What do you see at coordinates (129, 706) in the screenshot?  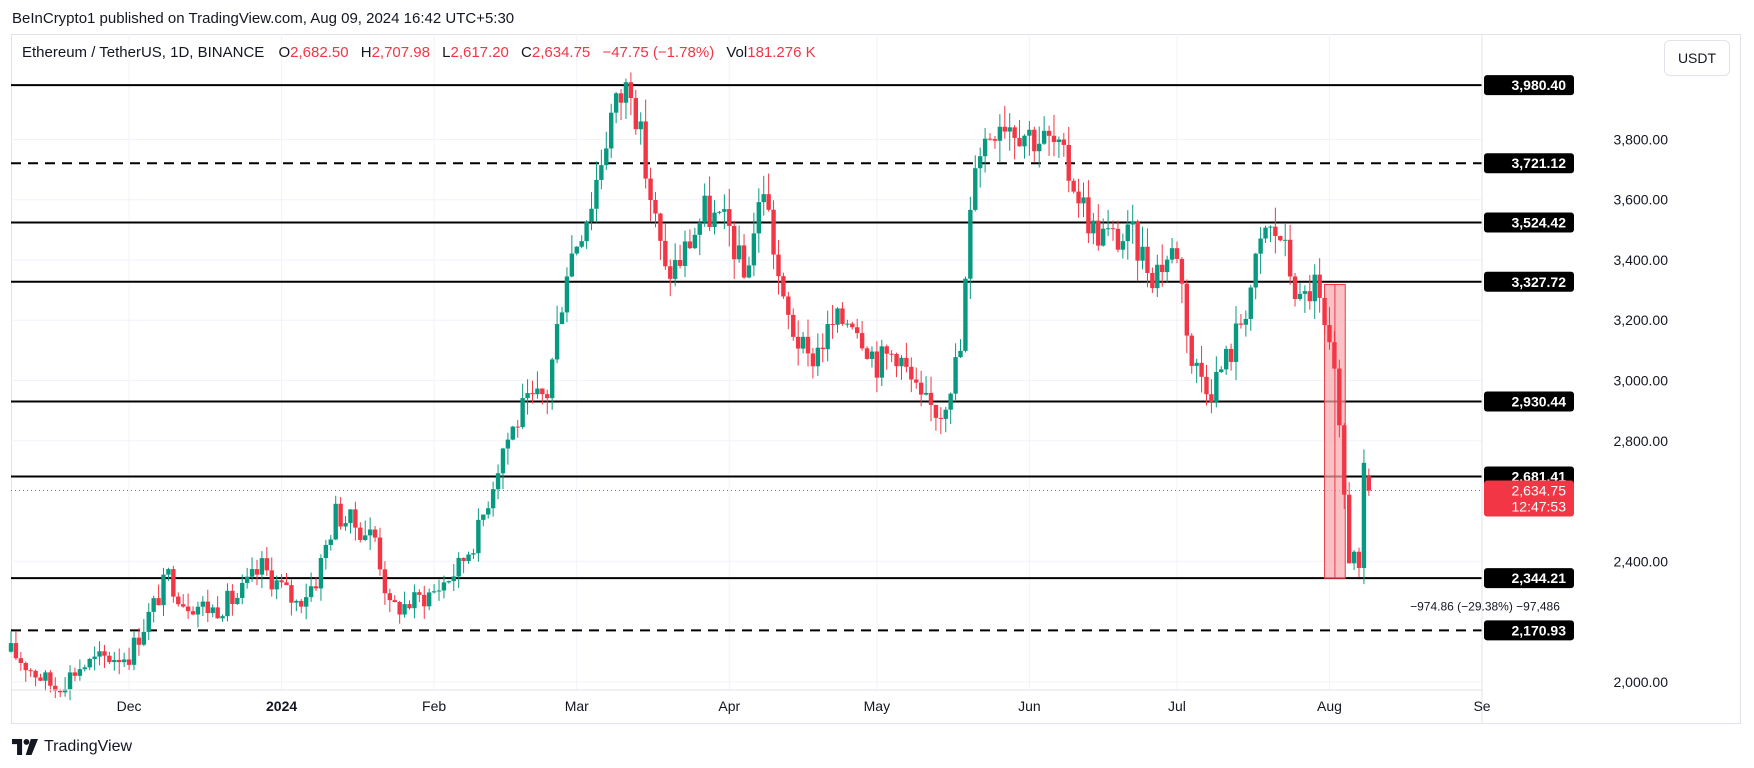 I see `x-tick-label: Dec` at bounding box center [129, 706].